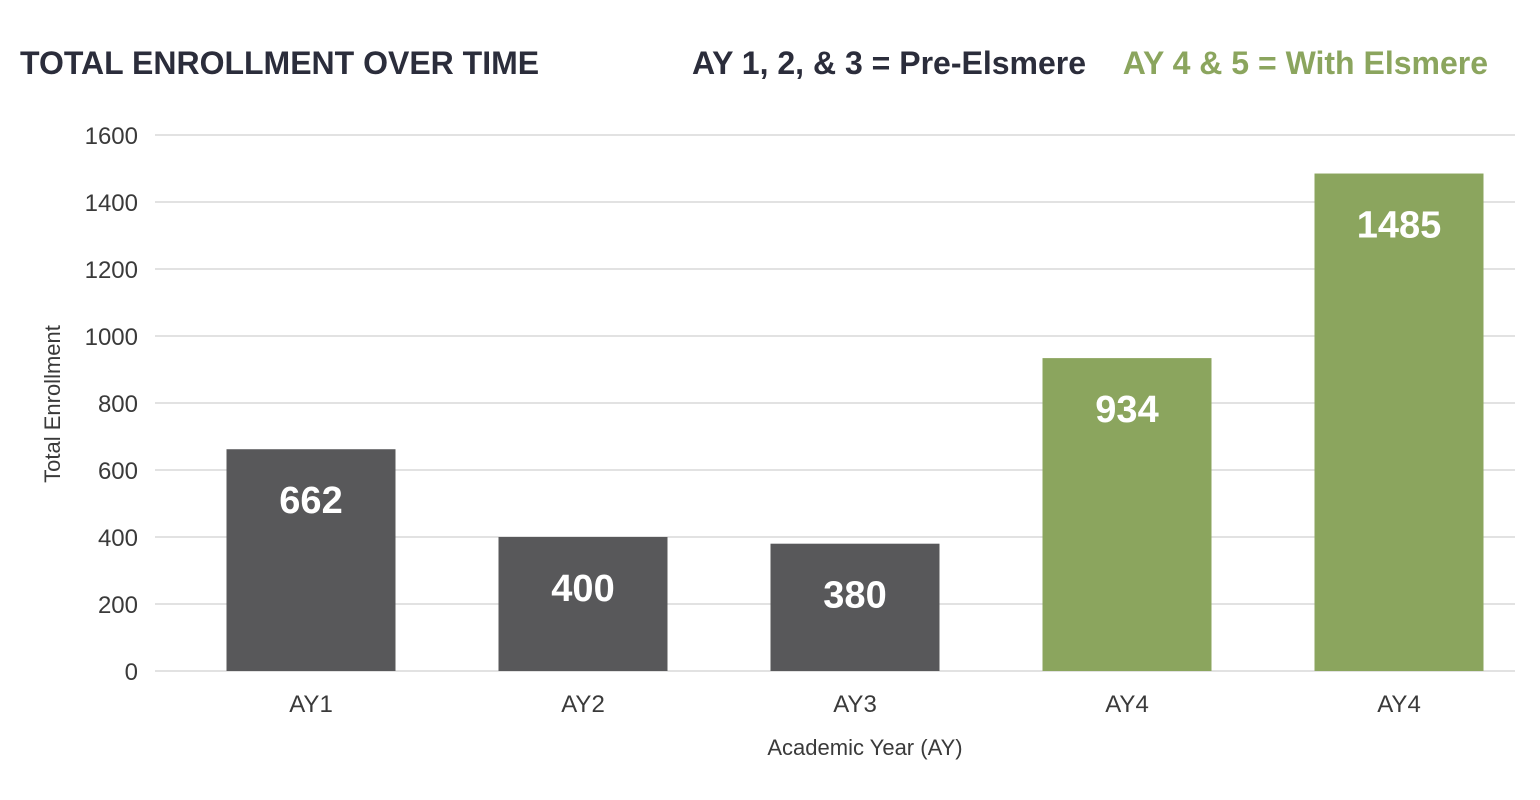 The width and height of the screenshot is (1540, 800). I want to click on y-tick-label: 1600, so click(111, 136).